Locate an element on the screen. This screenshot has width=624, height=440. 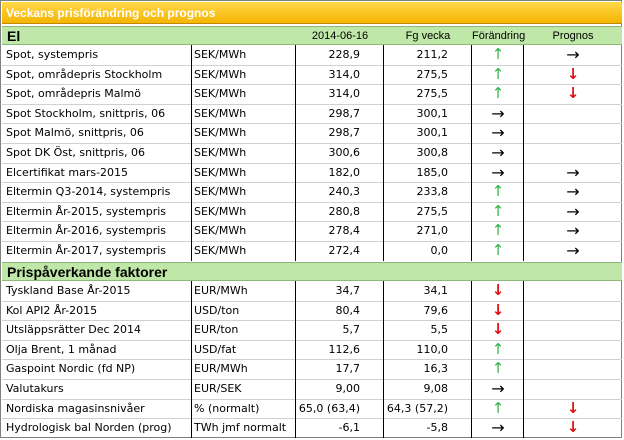
row-label: Gaspoint Nordic (fd NP) is located at coordinates (71, 369).